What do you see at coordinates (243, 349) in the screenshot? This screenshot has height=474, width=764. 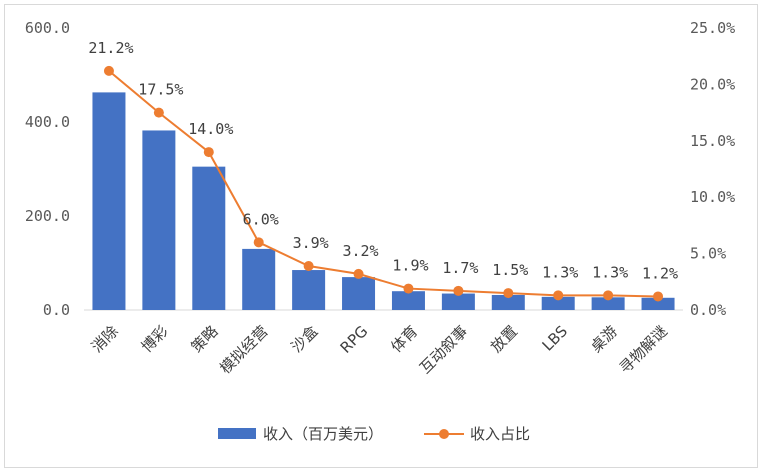 I see `category-label-3: 模拟经营` at bounding box center [243, 349].